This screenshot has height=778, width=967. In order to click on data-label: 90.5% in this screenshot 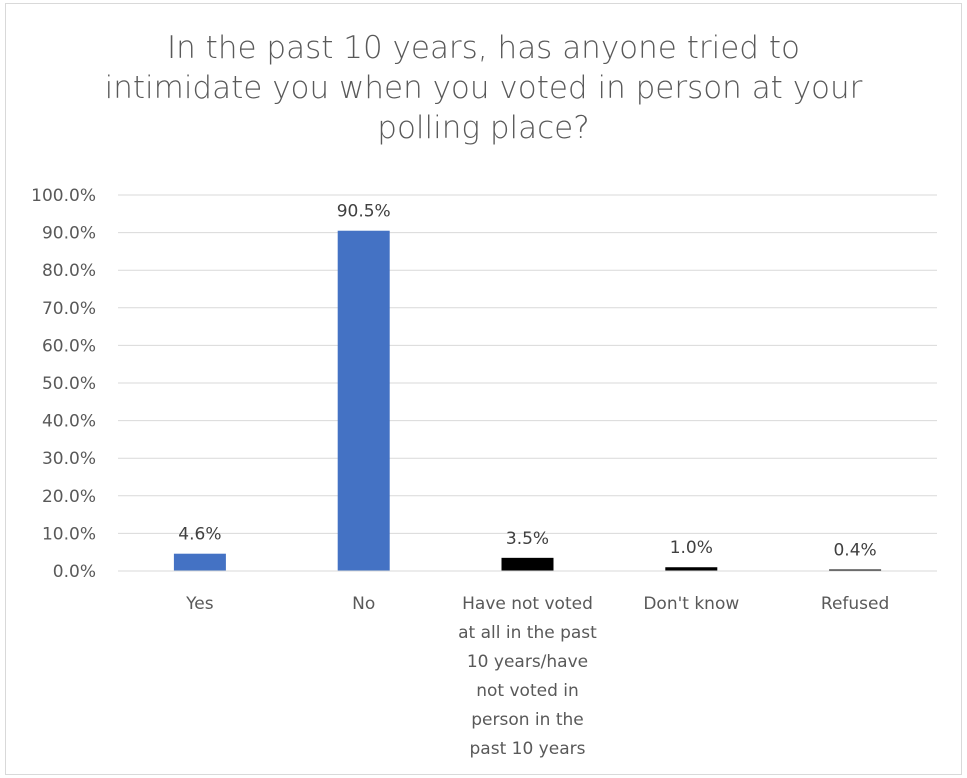, I will do `click(364, 212)`.